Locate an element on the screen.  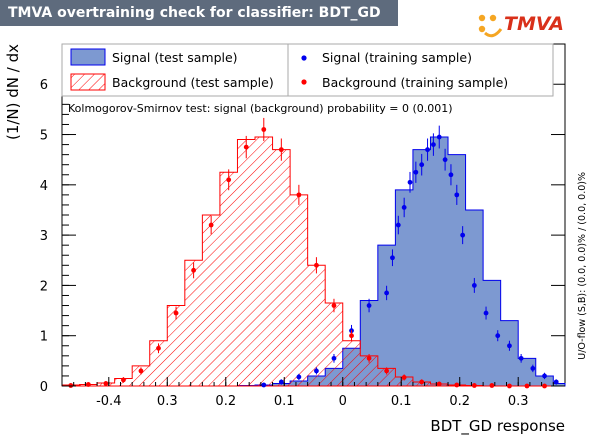
legend-label-background-train: Background (training sample) is located at coordinates (415, 82).